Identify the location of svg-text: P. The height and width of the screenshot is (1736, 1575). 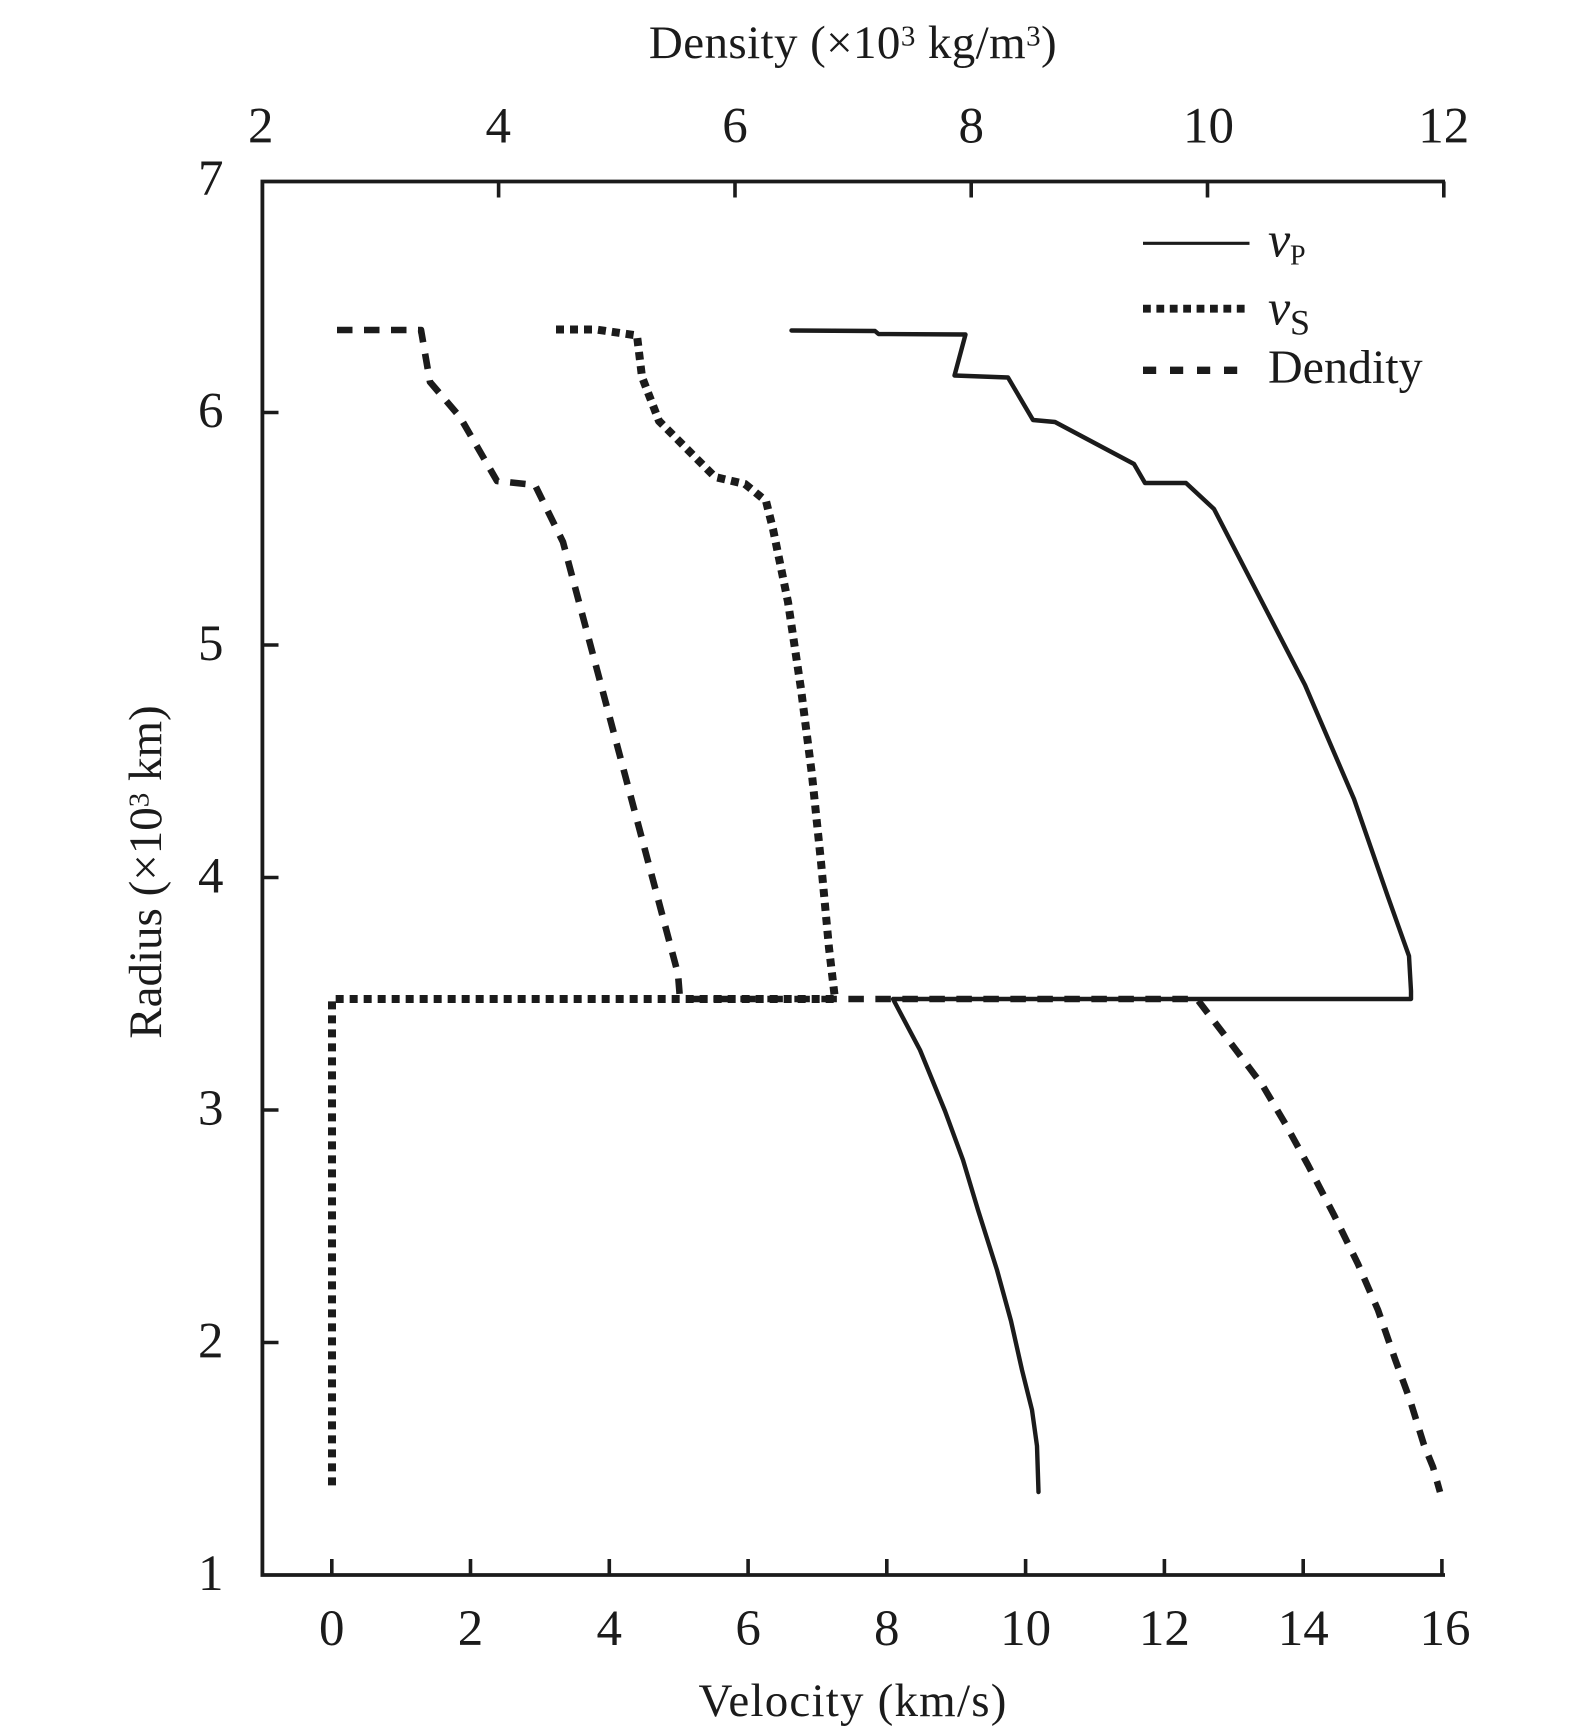
(1298, 256).